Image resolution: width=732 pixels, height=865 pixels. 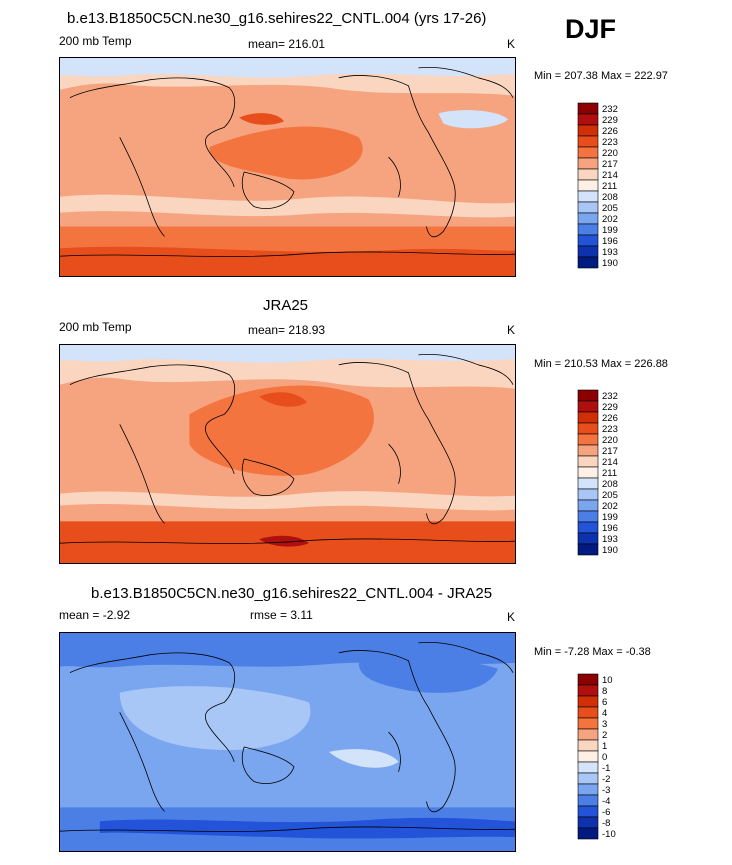 I want to click on panel1-units-label: K, so click(x=511, y=44).